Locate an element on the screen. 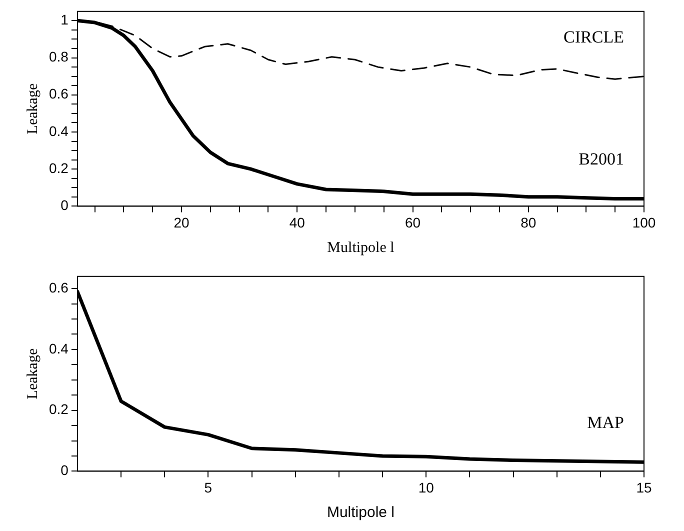 Image resolution: width=684 pixels, height=531 pixels. x-tick-label: 100 is located at coordinates (644, 222).